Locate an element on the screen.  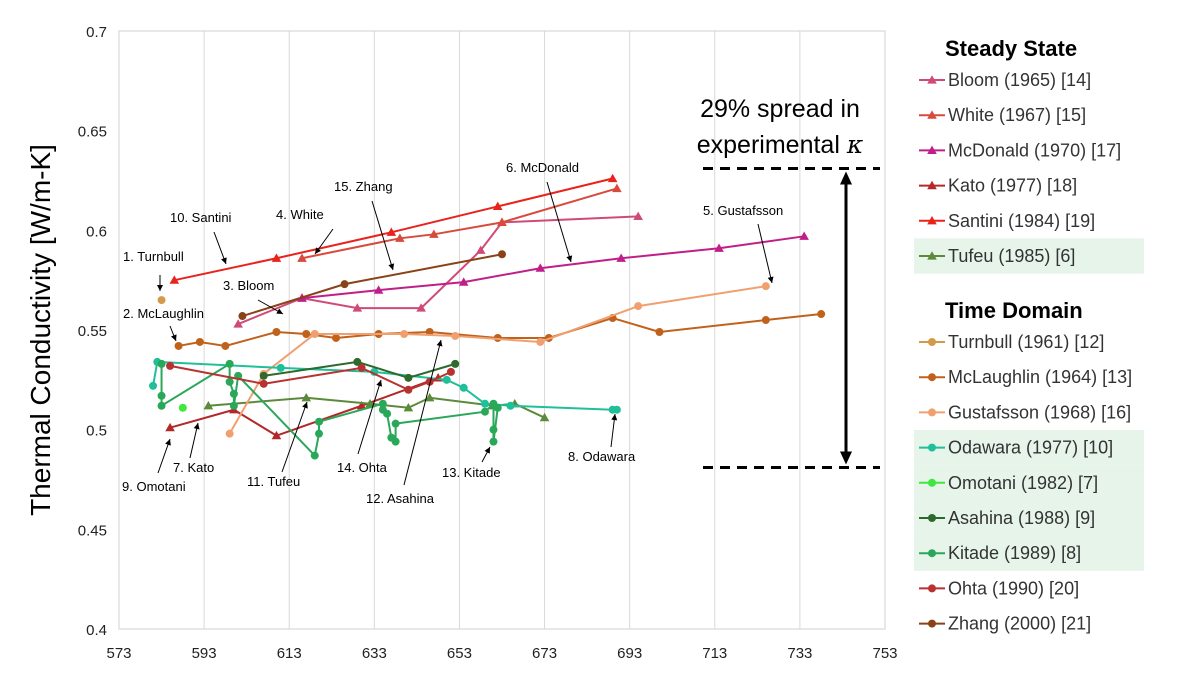
callout-7-kato: 7. Kato is located at coordinates (193, 448).